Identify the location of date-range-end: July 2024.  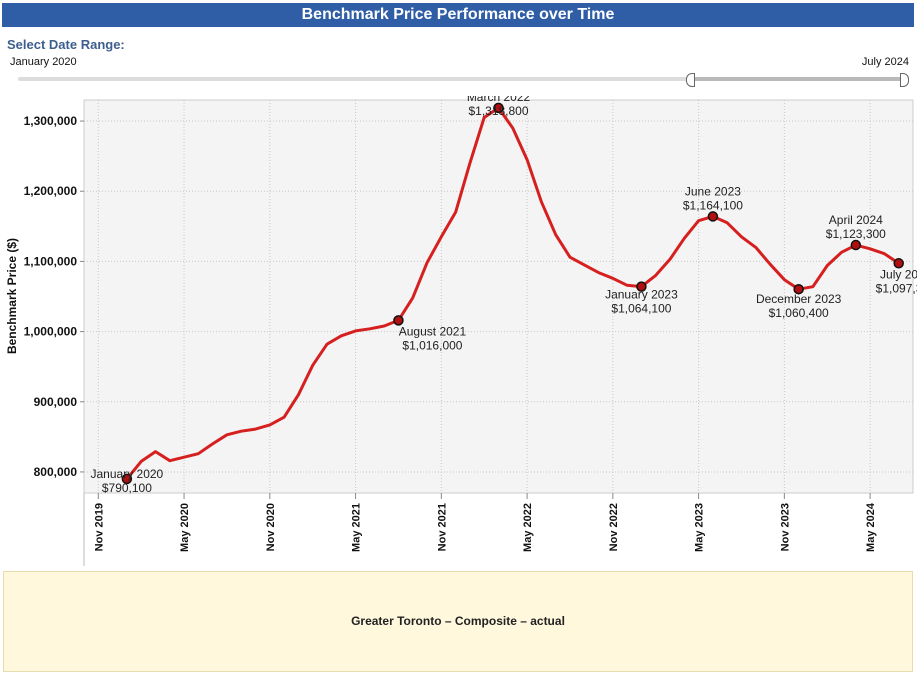
(885, 62).